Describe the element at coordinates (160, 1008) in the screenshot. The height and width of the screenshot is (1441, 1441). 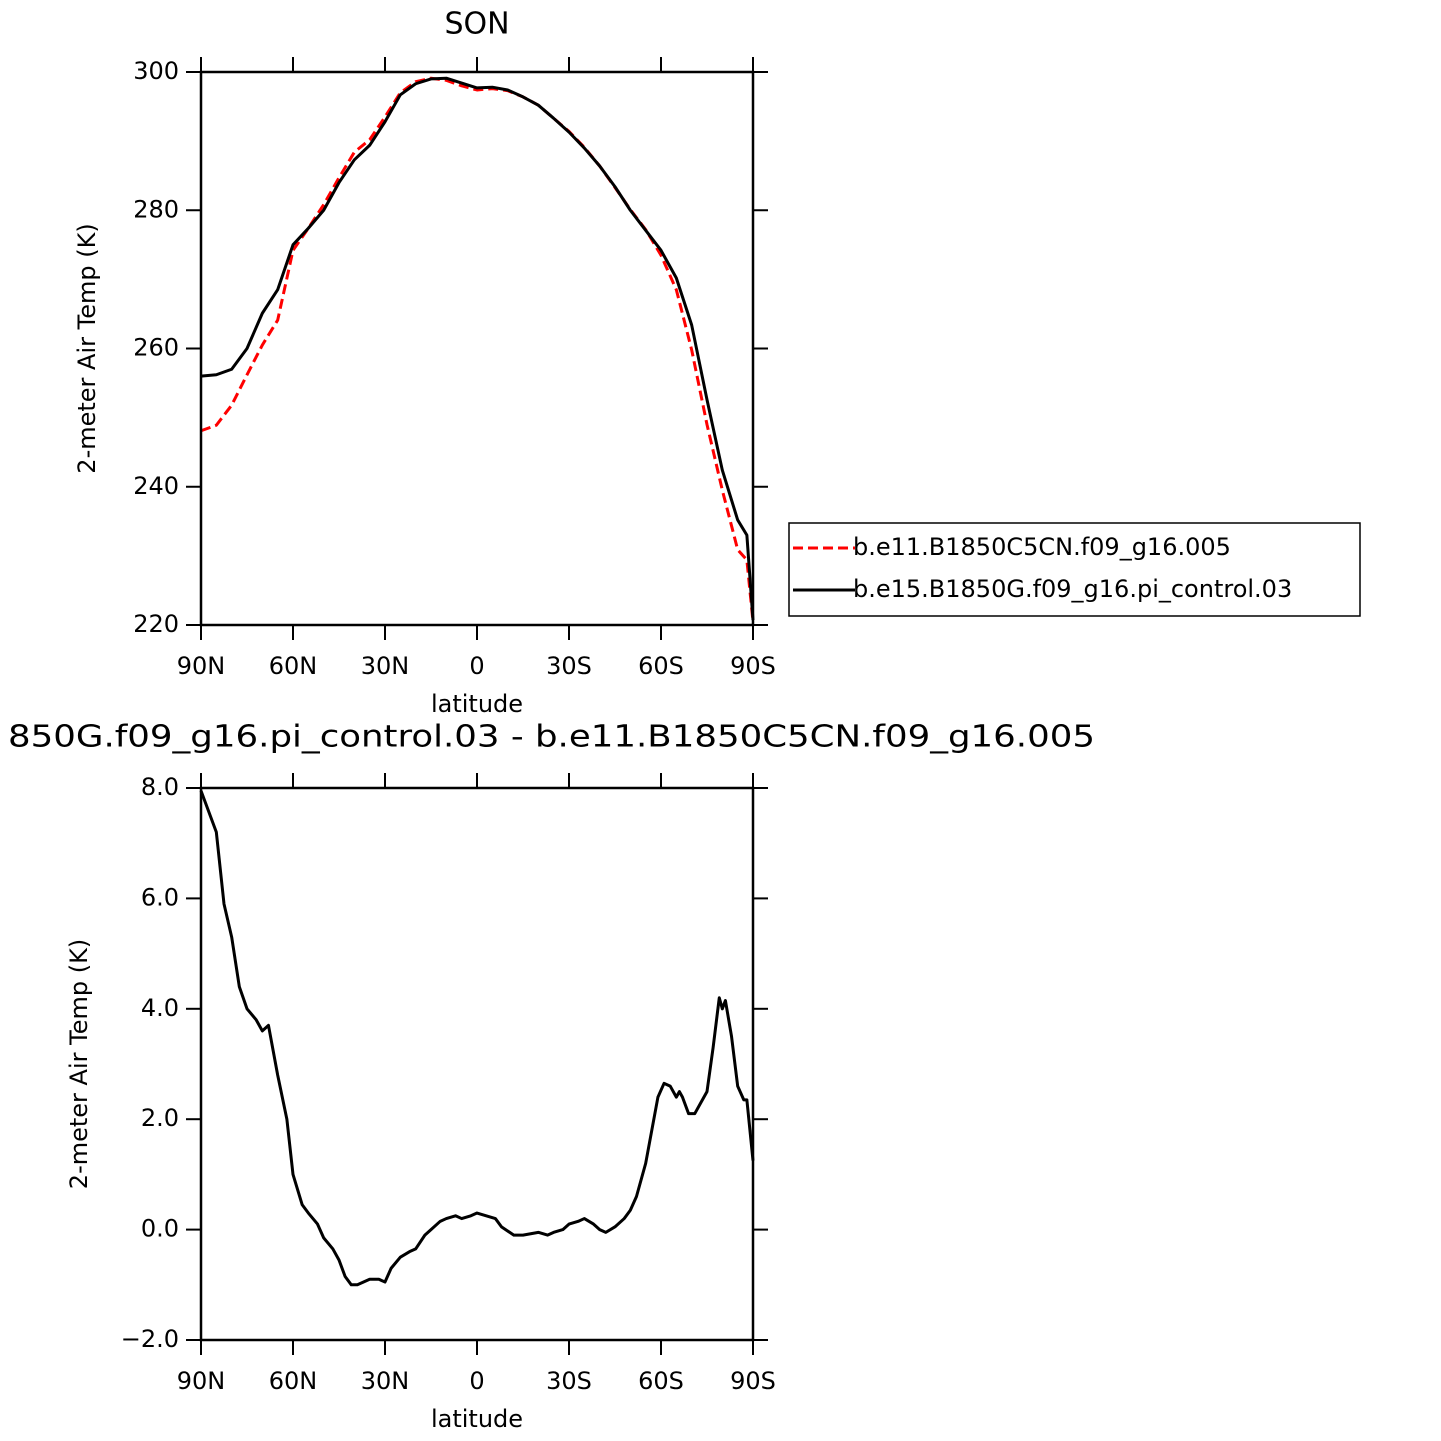
I see `y-tick-label: 4.0` at that location.